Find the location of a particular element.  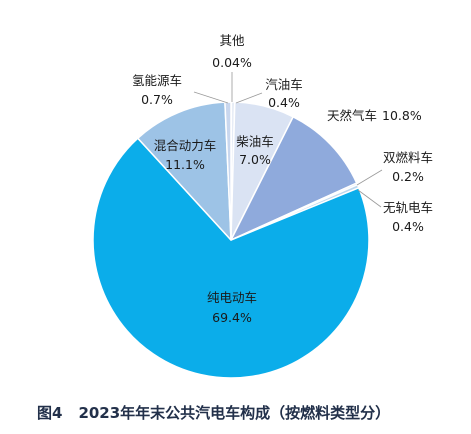

label-battery-electric: 纯电动车 is located at coordinates (232, 297).